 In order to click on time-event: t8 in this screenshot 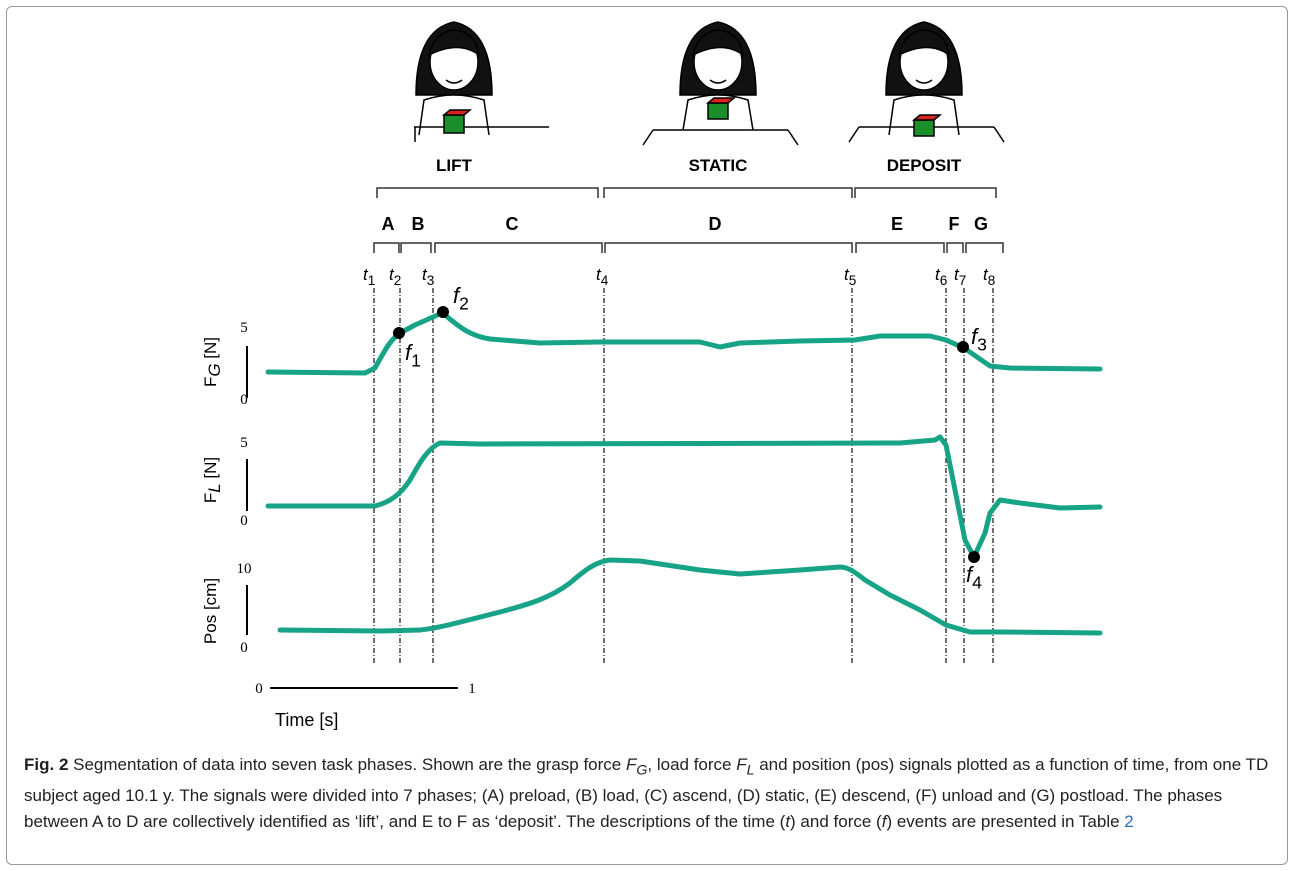, I will do `click(989, 276)`.